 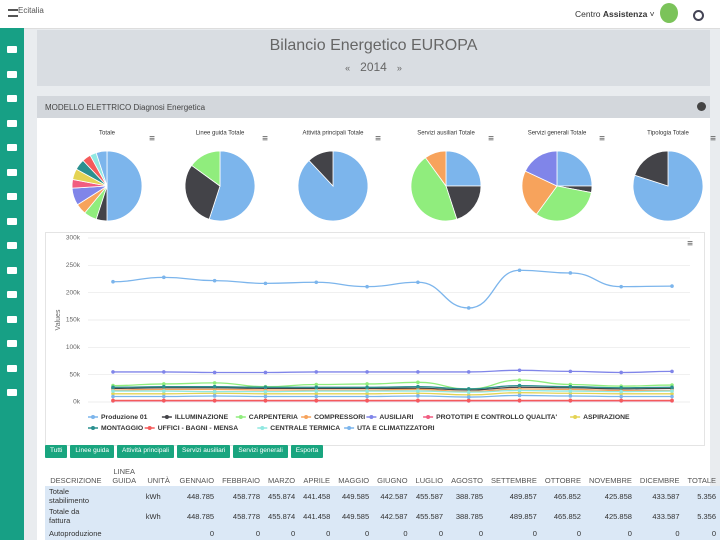 What do you see at coordinates (307, 451) in the screenshot?
I see `filter-button: Esporta` at bounding box center [307, 451].